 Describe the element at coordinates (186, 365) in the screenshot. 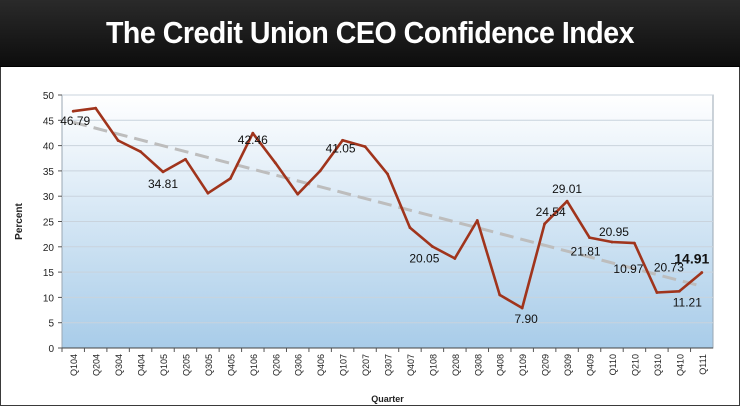

I see `x-tick-label: Q205` at that location.